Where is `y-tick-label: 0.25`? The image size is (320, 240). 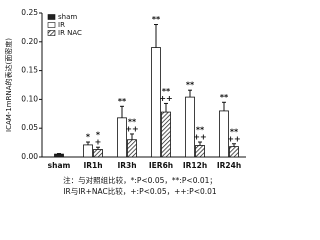 y-tick-label: 0.25 is located at coordinates (29, 12).